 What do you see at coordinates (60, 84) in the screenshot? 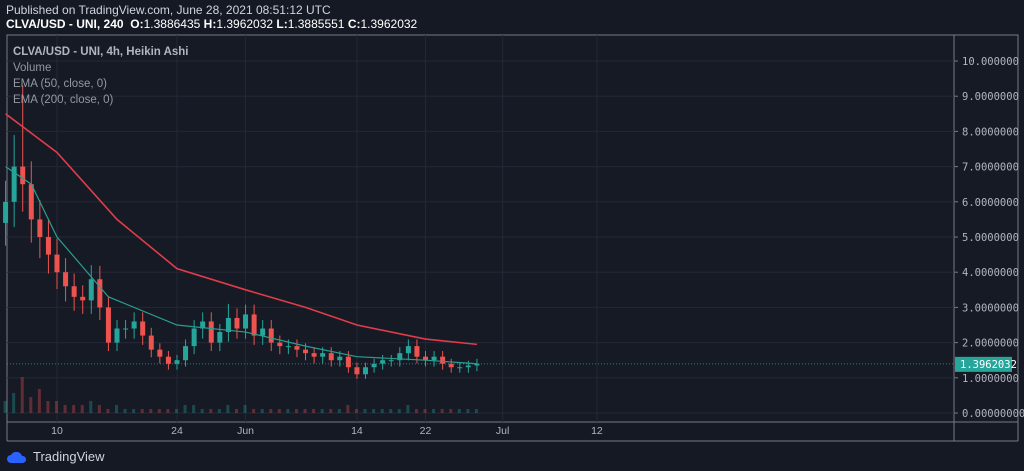
I see `legend-ema50: EMA (50, close, 0)` at bounding box center [60, 84].